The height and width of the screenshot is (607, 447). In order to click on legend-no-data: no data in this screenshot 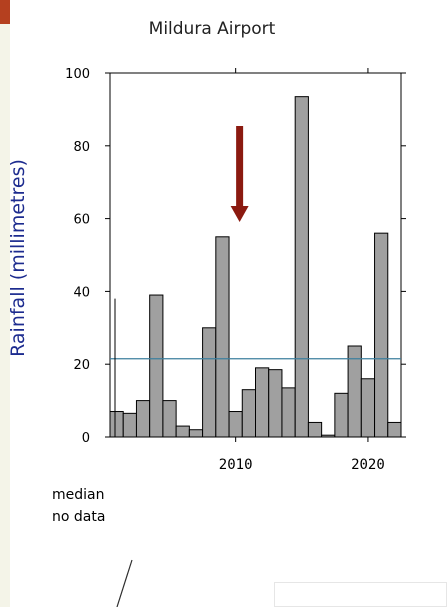, I will do `click(79, 517)`.